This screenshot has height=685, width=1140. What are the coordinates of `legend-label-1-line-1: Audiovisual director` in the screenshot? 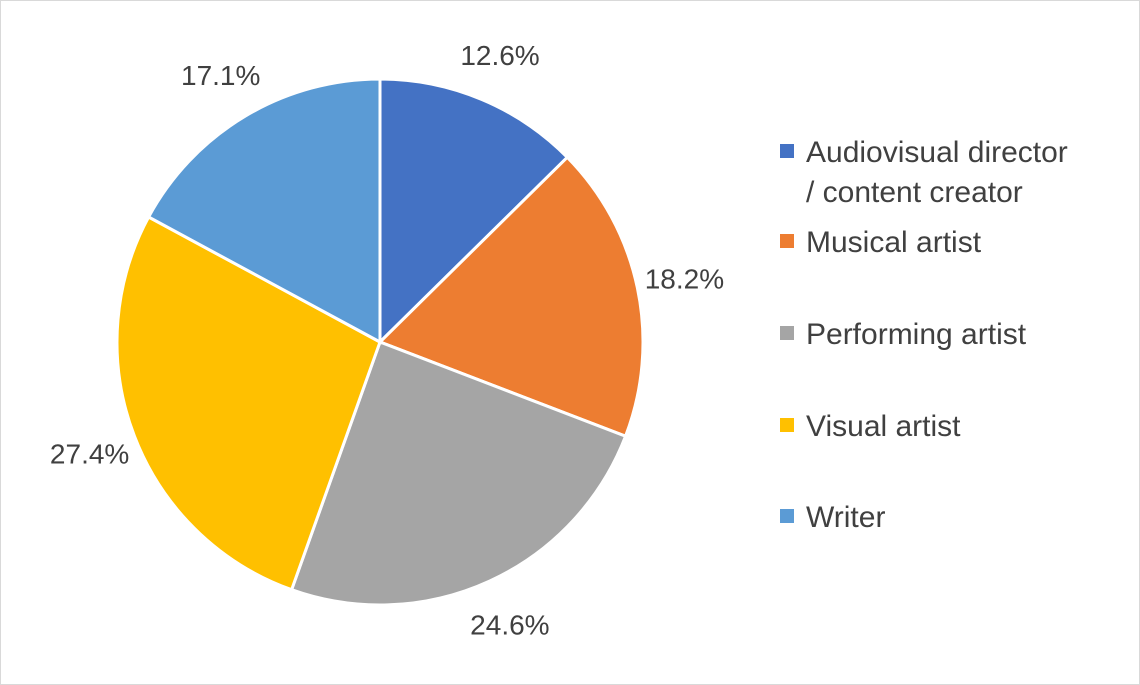 It's located at (937, 152).